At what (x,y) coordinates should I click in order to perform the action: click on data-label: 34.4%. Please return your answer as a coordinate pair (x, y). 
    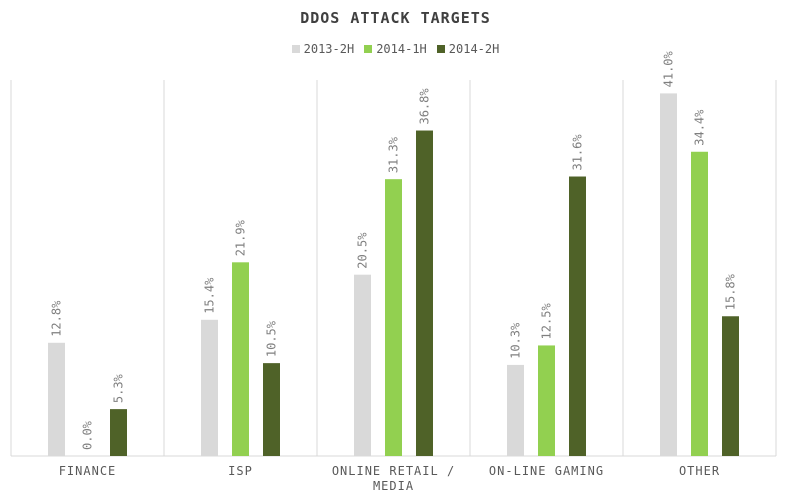
    Looking at the image, I should click on (700, 127).